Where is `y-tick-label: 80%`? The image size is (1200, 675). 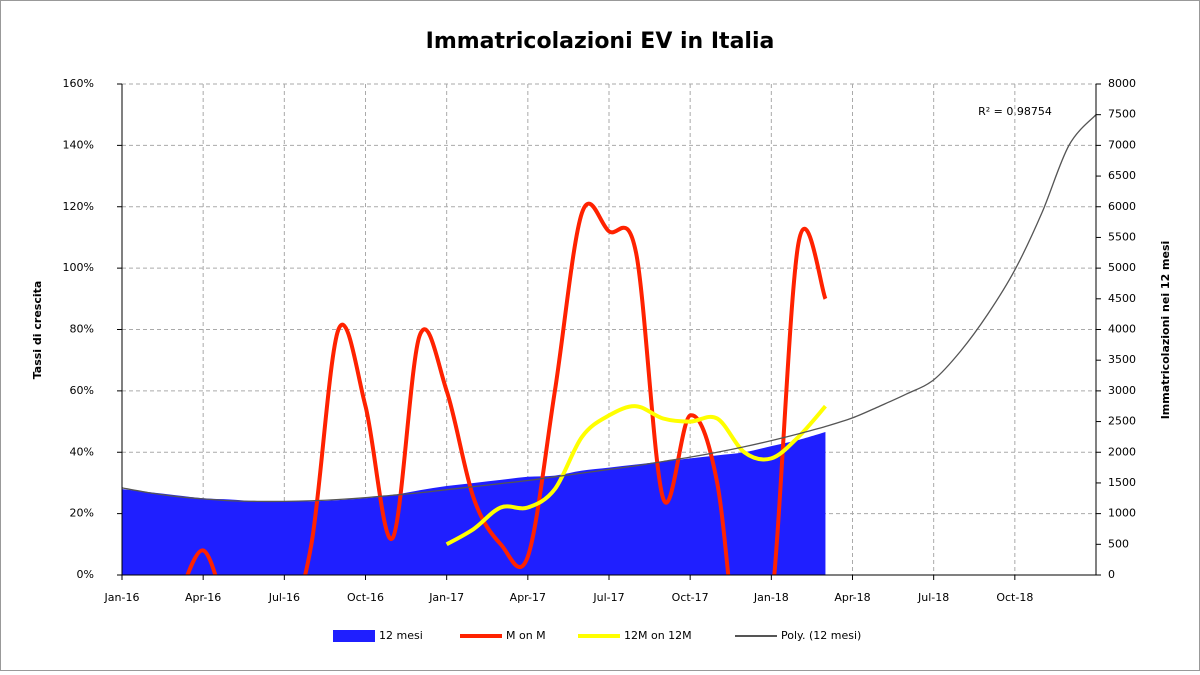
y-tick-label: 80% is located at coordinates (82, 329).